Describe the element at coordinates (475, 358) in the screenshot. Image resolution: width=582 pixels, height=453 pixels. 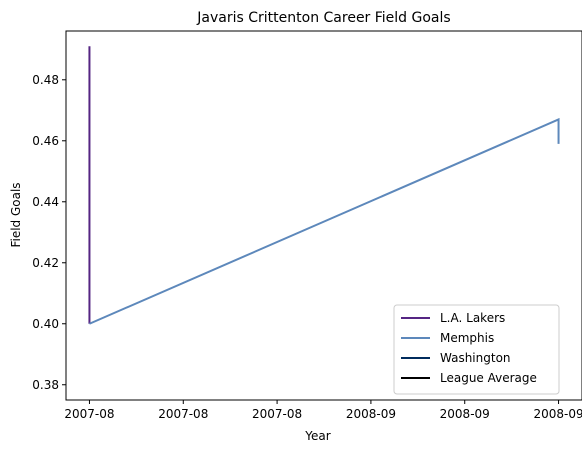
I see `legend-label: Washington` at that location.